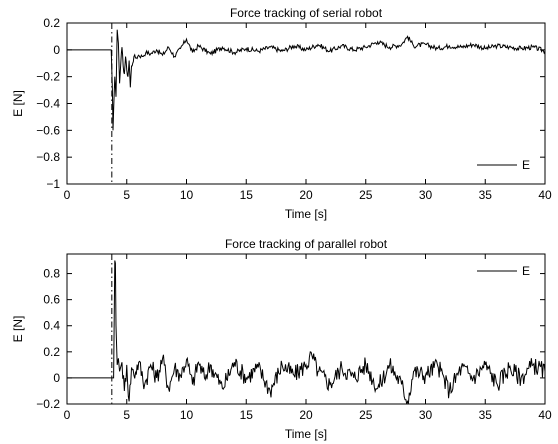 Image resolution: width=558 pixels, height=444 pixels. Describe the element at coordinates (48, 157) in the screenshot. I see `y-tick-label: −0.8` at that location.